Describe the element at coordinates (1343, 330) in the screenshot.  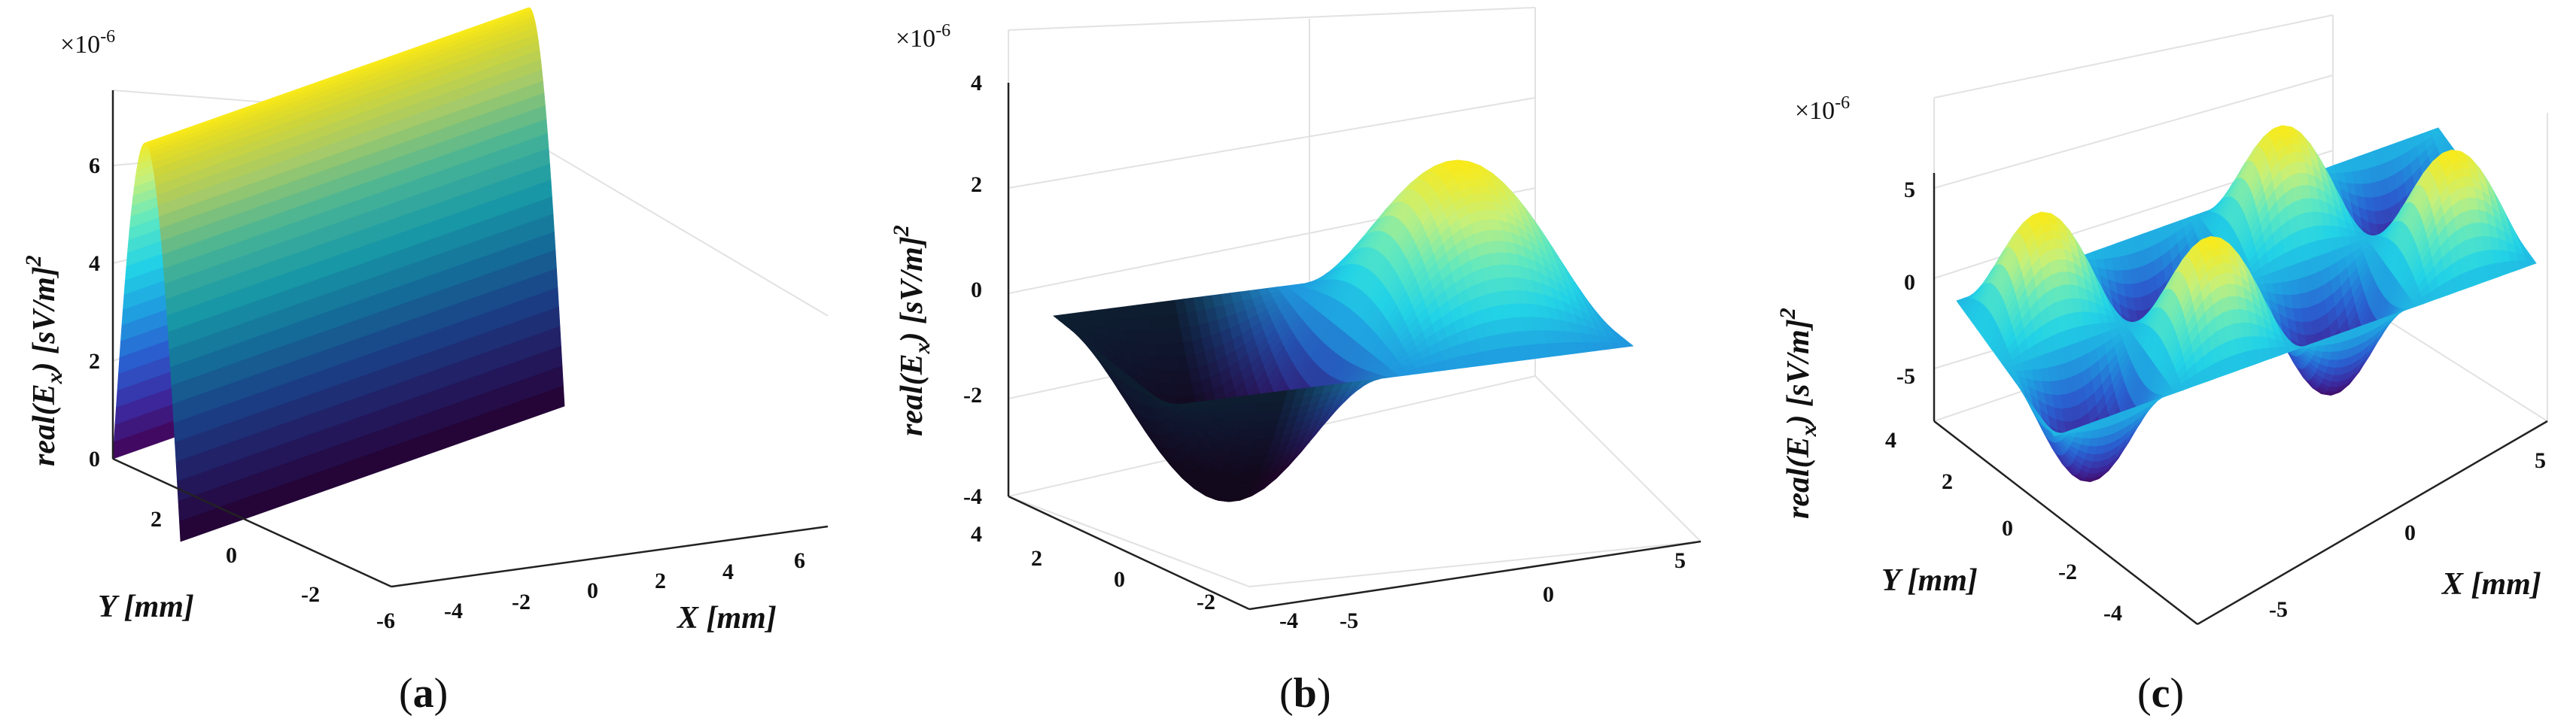
I see `surface-b` at that location.